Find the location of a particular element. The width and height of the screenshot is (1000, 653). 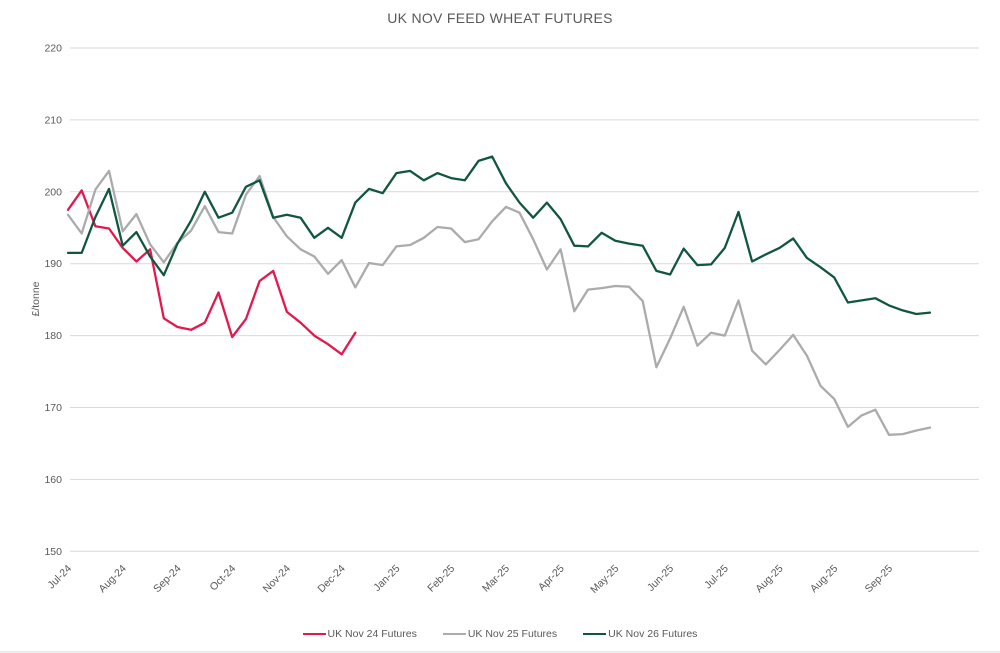

legend-item-uk-nov-26-futures: UK Nov 26 Futures is located at coordinates (640, 634).